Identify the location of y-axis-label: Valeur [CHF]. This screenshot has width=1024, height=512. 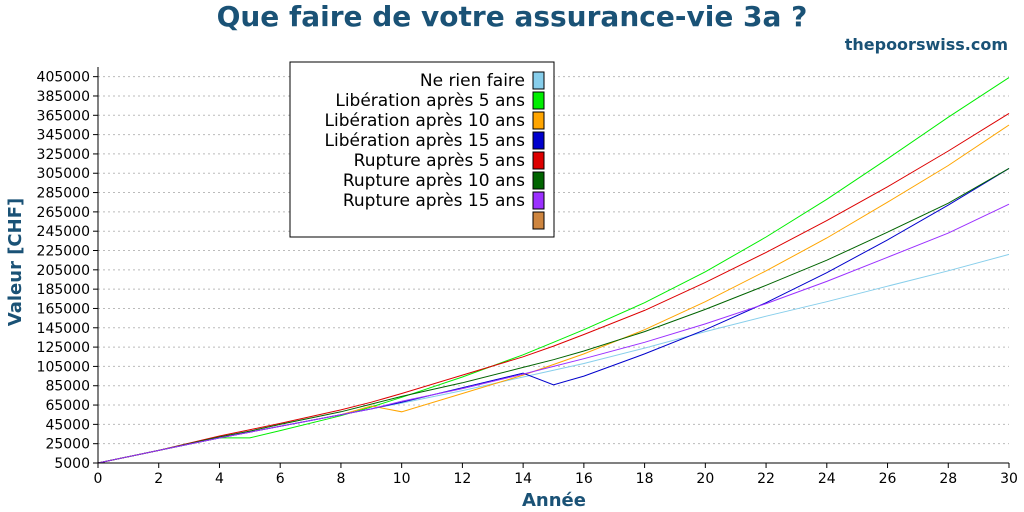
(15, 262).